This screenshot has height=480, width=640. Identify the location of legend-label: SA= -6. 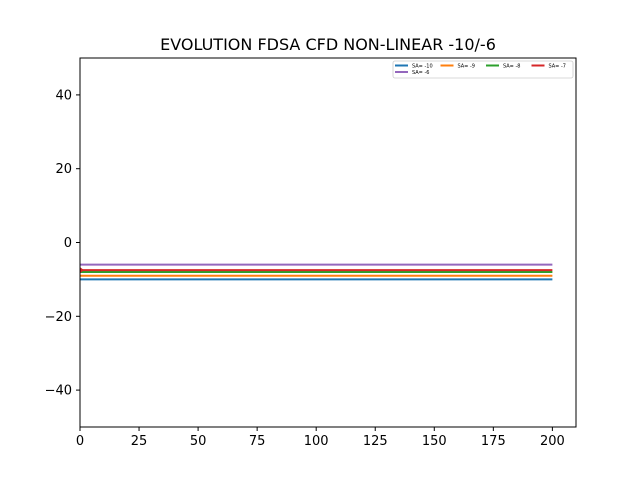
(420, 73).